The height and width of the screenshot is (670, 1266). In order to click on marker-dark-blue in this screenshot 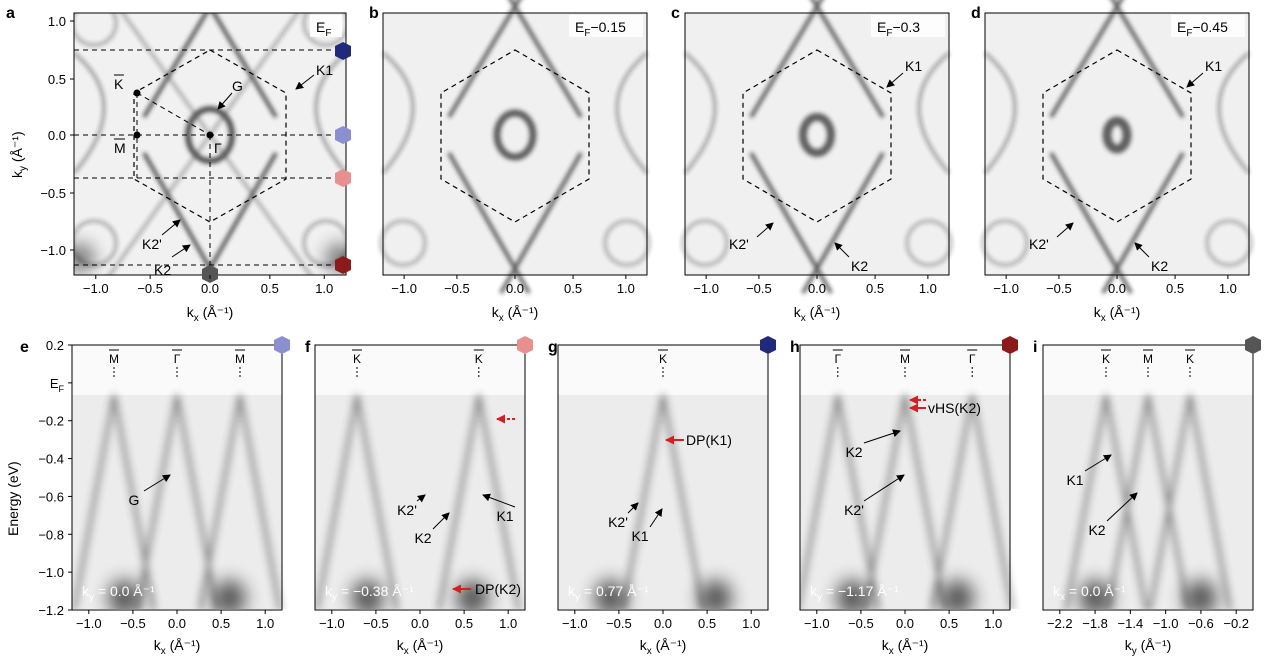, I will do `click(343, 51)`.